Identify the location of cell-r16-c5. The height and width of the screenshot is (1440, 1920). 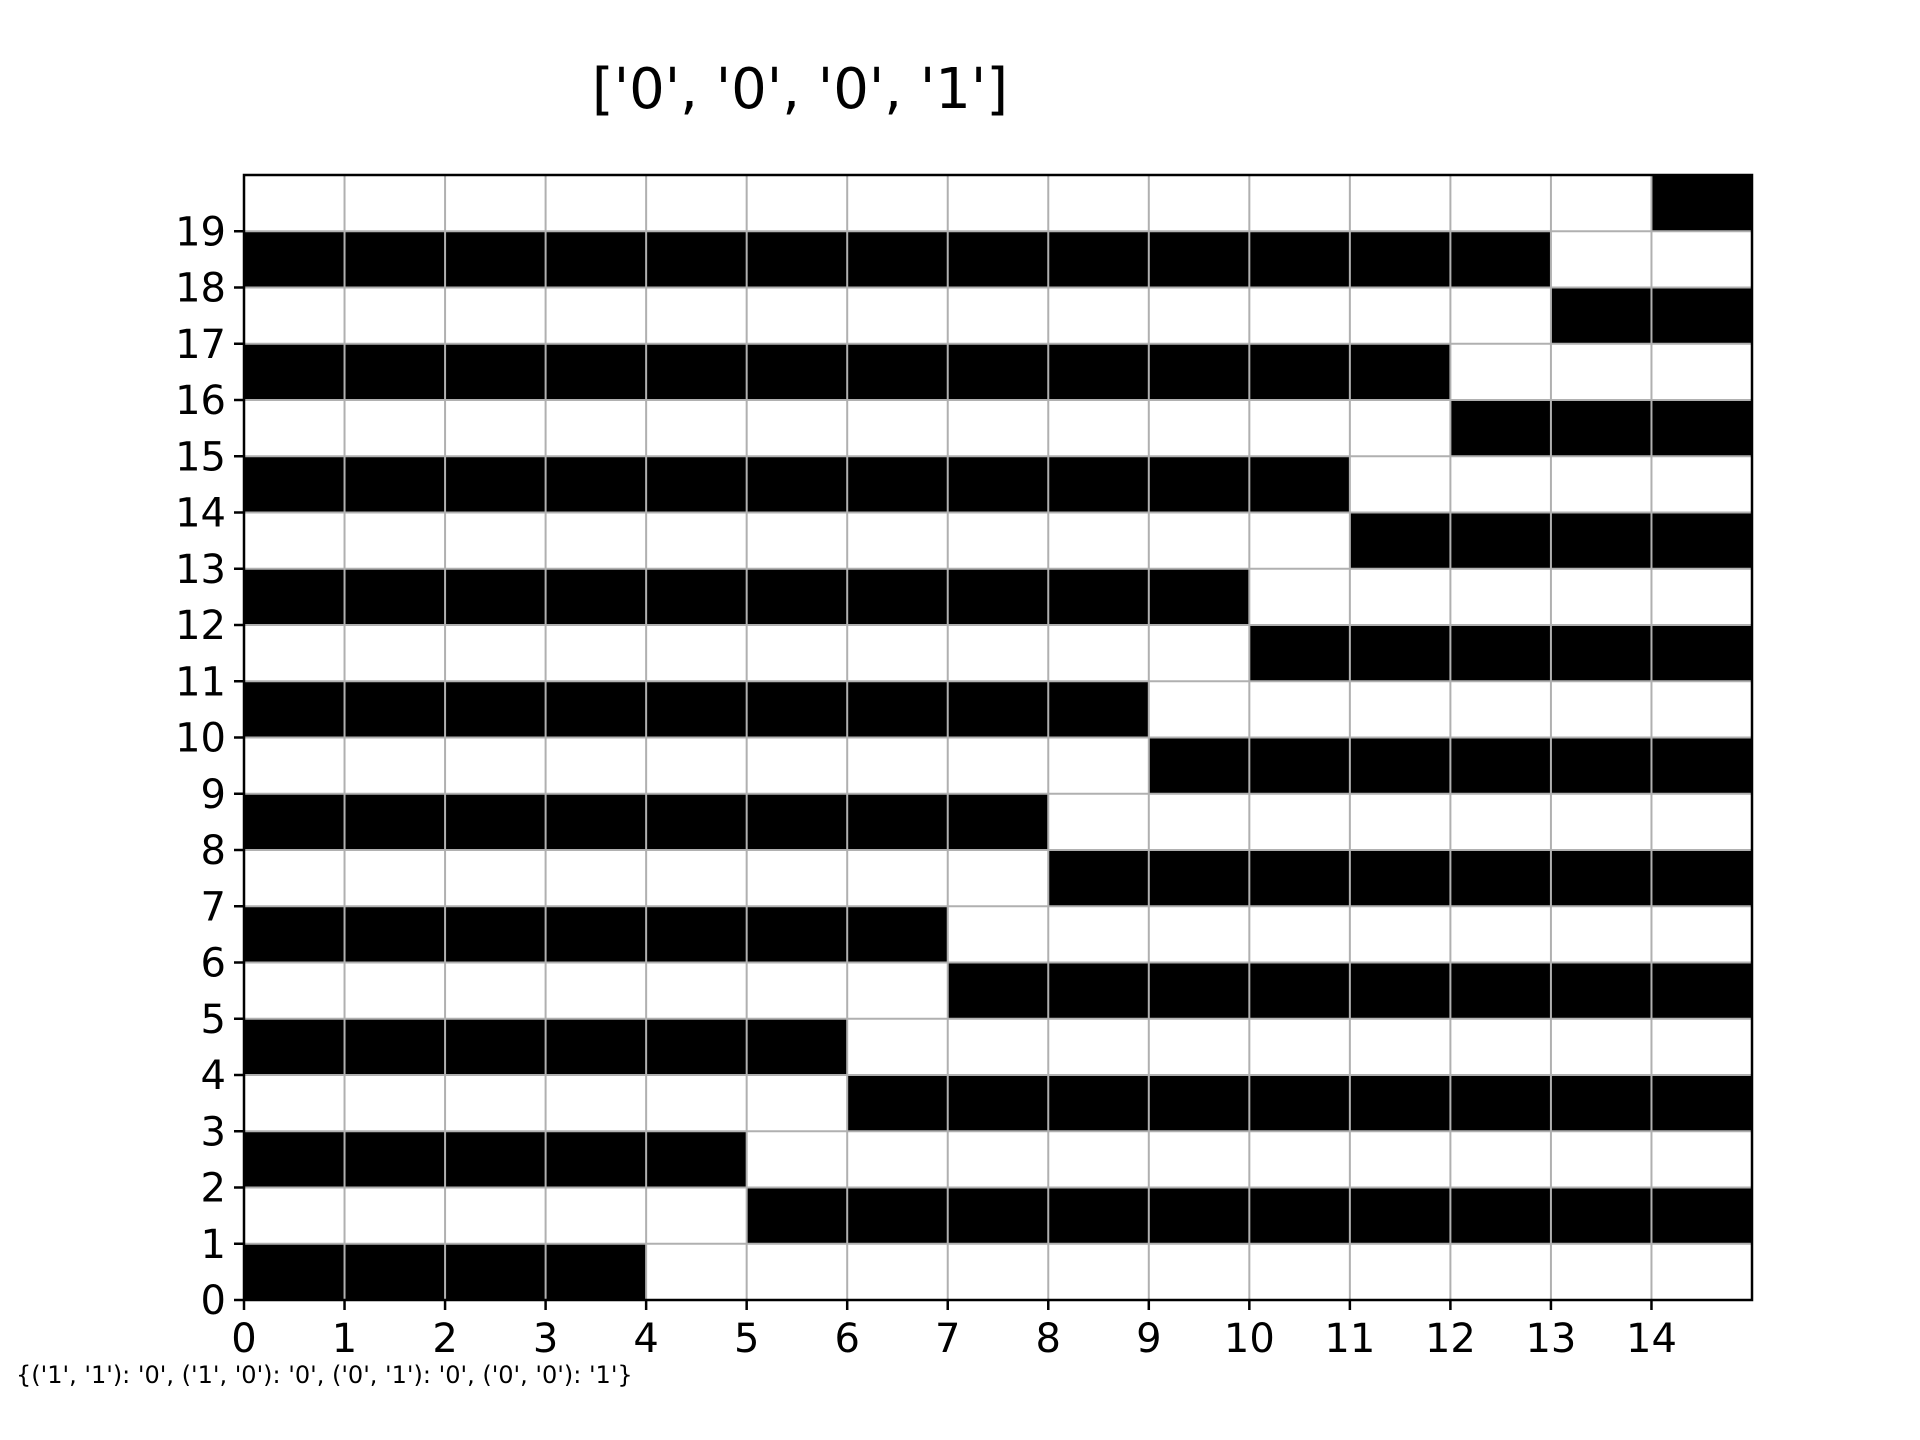
(797, 371).